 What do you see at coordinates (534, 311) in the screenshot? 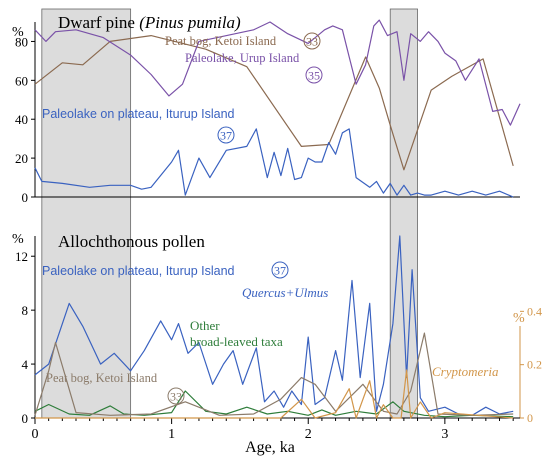
I see `right-y-tick-label: 0.4` at bounding box center [534, 311].